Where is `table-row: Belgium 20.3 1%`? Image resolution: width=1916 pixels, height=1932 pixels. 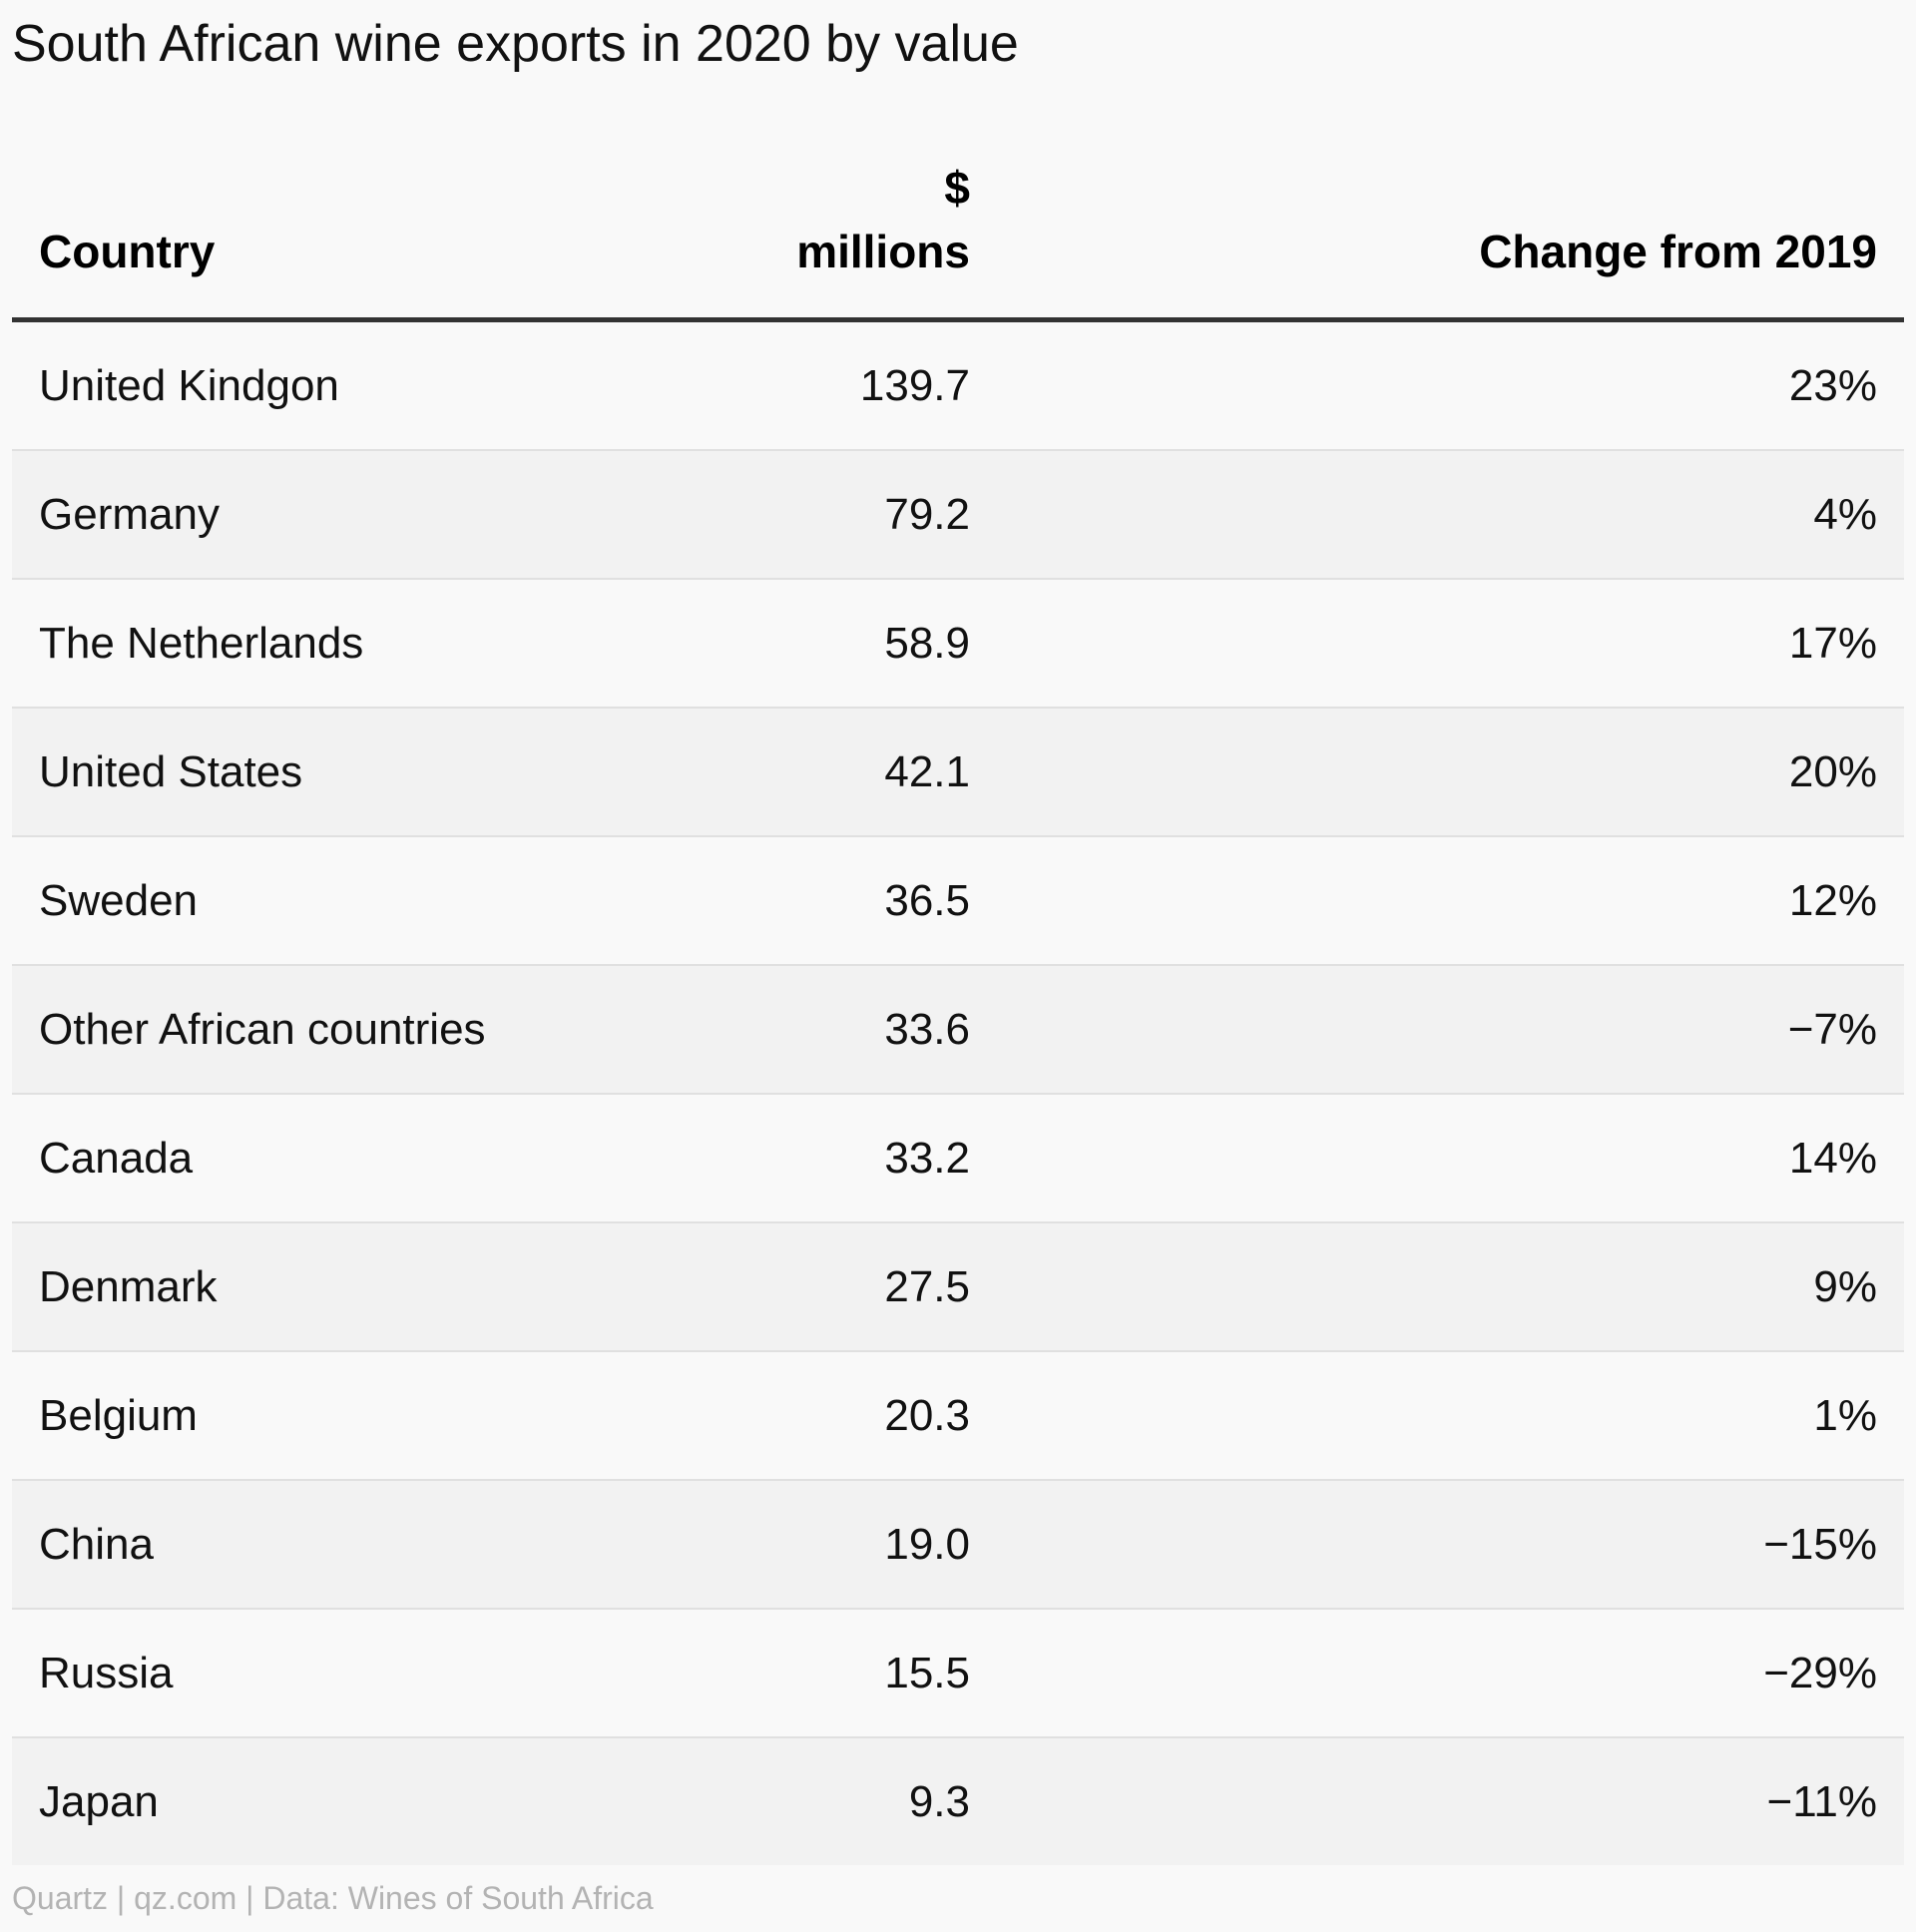 table-row: Belgium 20.3 1% is located at coordinates (958, 1416).